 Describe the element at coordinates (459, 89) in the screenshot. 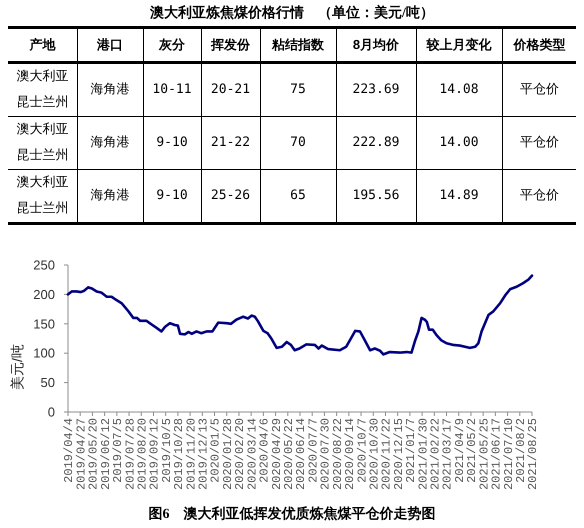

I see `table-cell: 14.08` at that location.